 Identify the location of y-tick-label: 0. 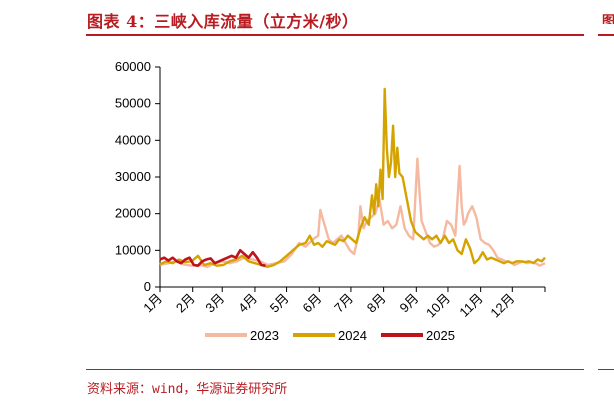
(147, 286).